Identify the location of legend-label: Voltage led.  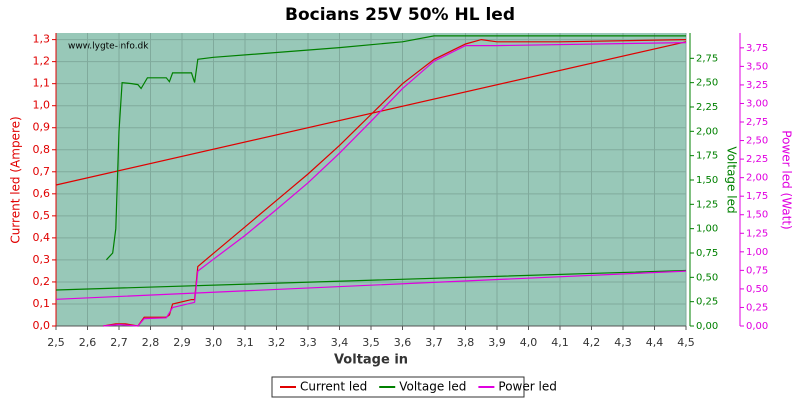
(432, 387).